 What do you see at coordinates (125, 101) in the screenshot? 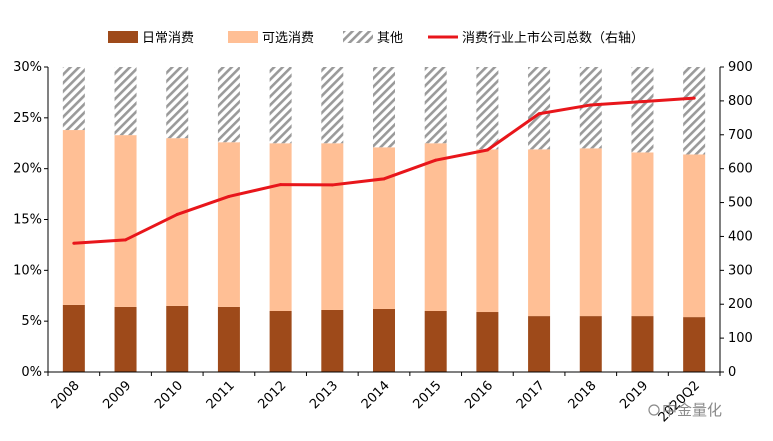
I see `bar-2-2009` at bounding box center [125, 101].